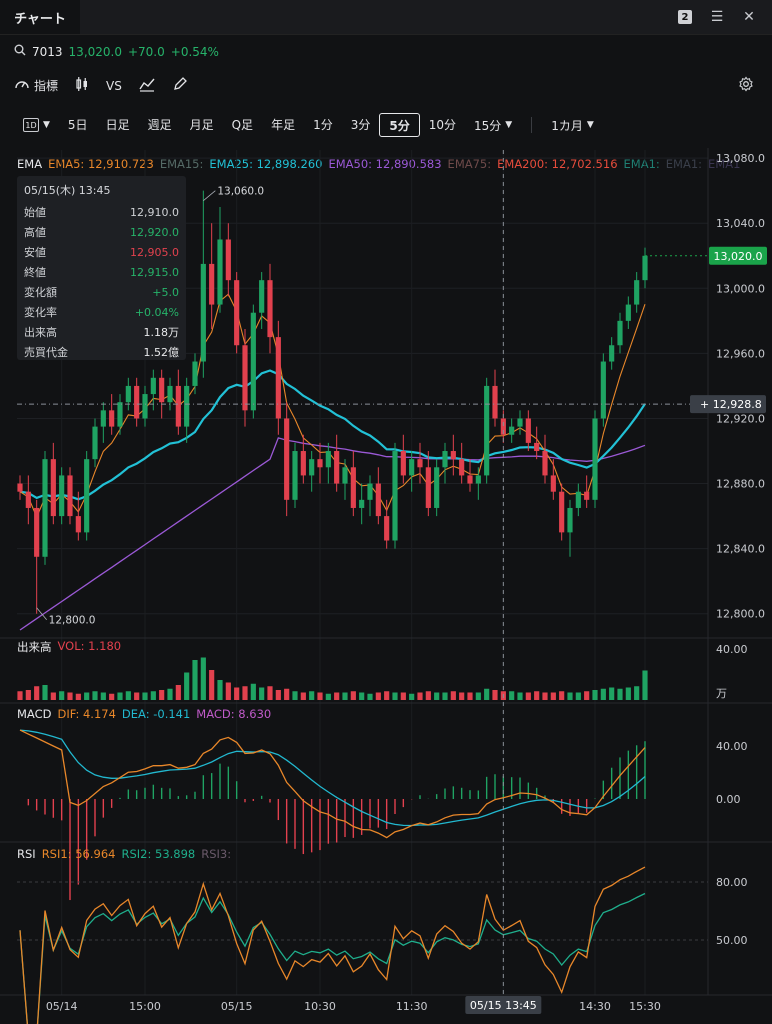  Describe the element at coordinates (503, 1005) in the screenshot. I see `crosshair-time-tag` at that location.